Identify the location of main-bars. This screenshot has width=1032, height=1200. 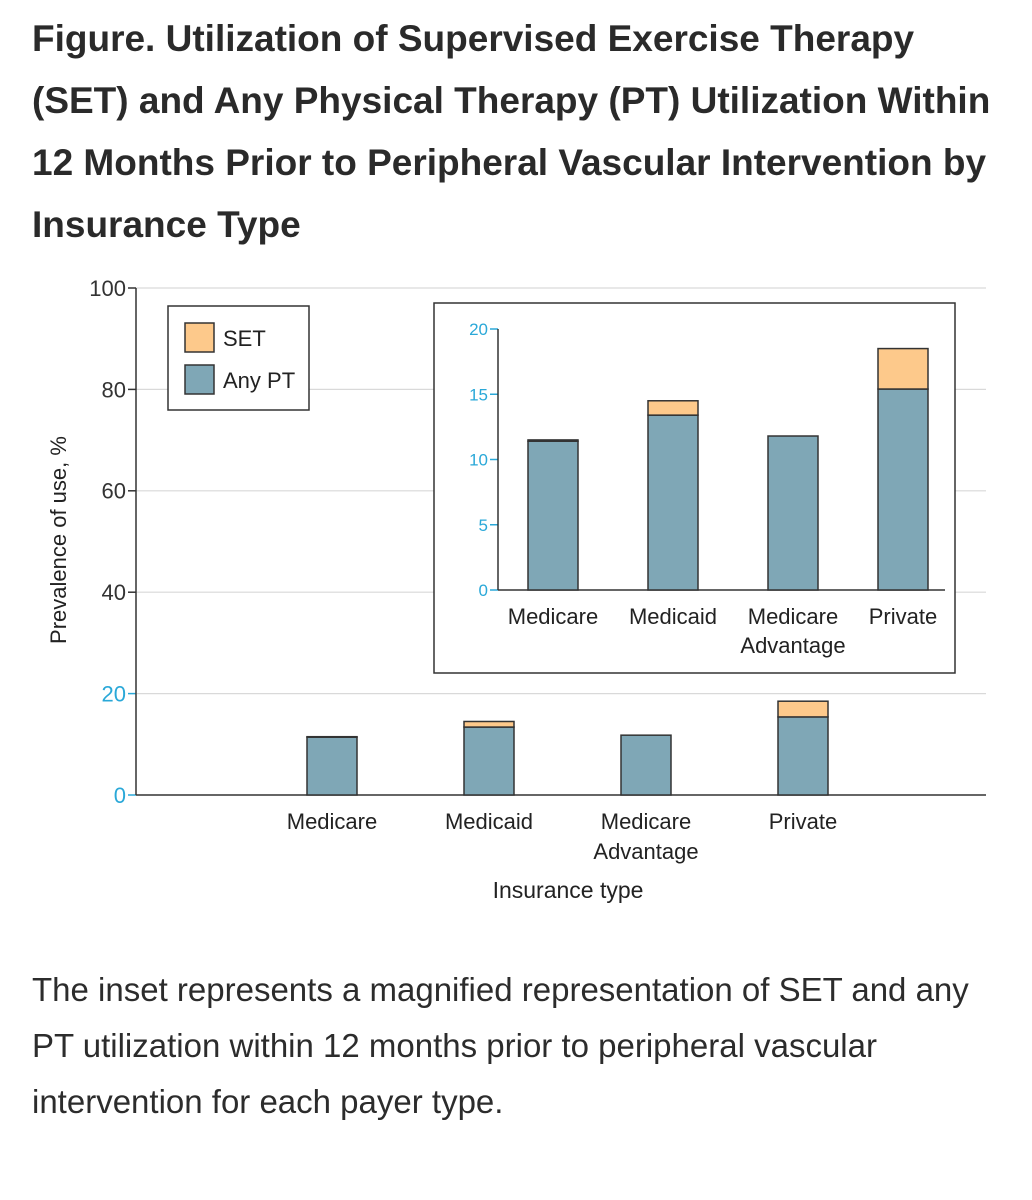
(567, 748).